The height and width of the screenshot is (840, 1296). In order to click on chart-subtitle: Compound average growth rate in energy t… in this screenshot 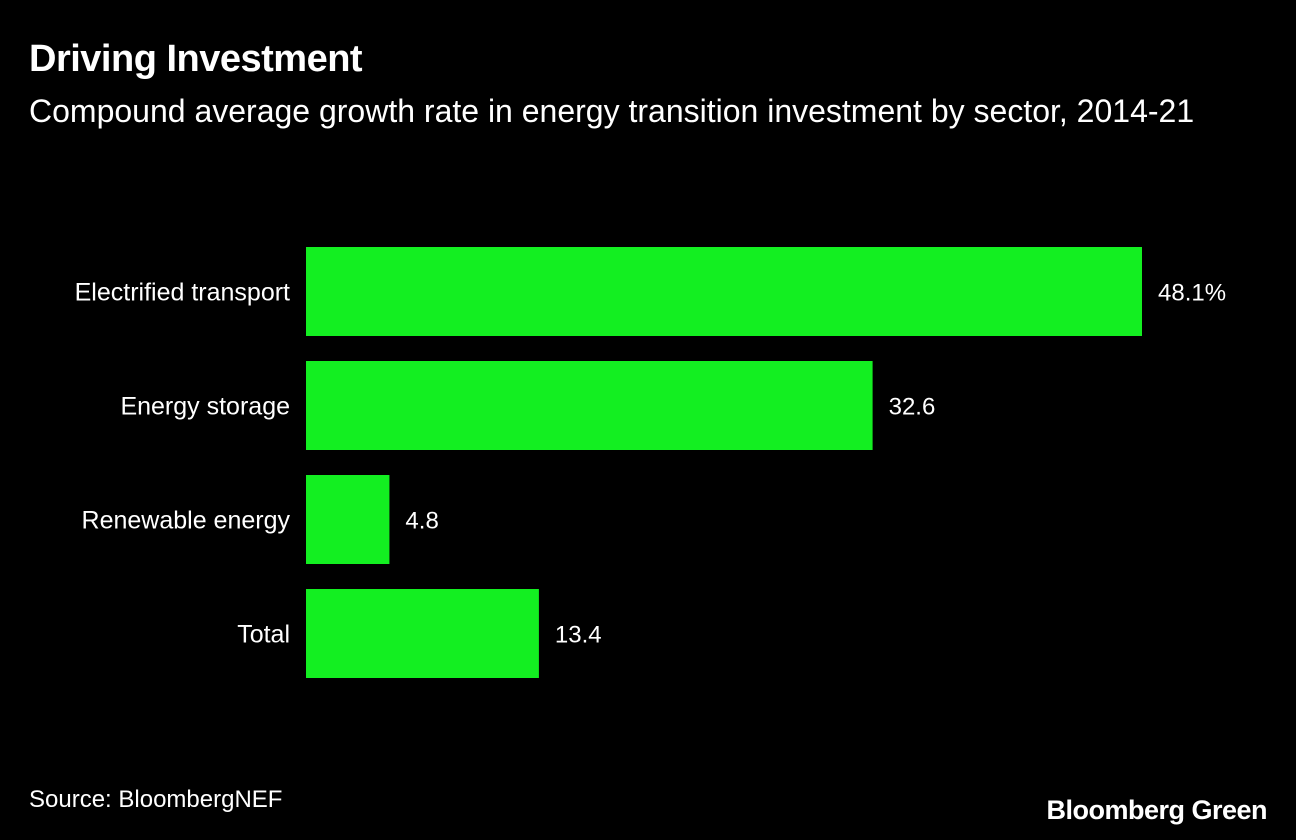, I will do `click(612, 111)`.